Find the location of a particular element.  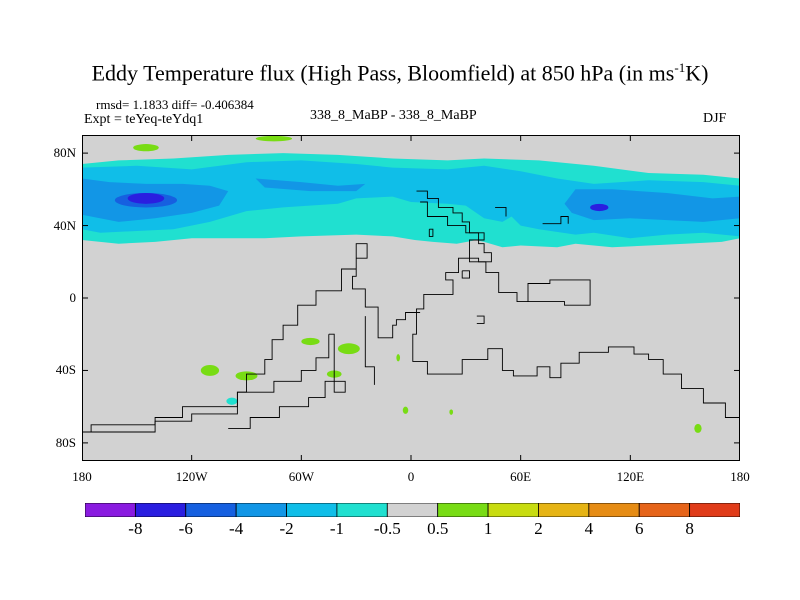

colorbar-label: 0.5 is located at coordinates (438, 528).